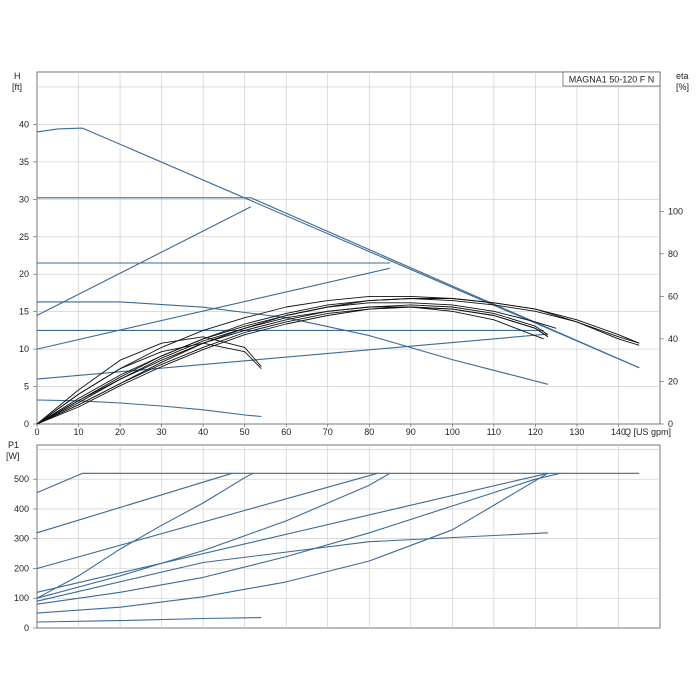 The height and width of the screenshot is (700, 700). I want to click on p1-axis-label: P1, so click(13, 445).